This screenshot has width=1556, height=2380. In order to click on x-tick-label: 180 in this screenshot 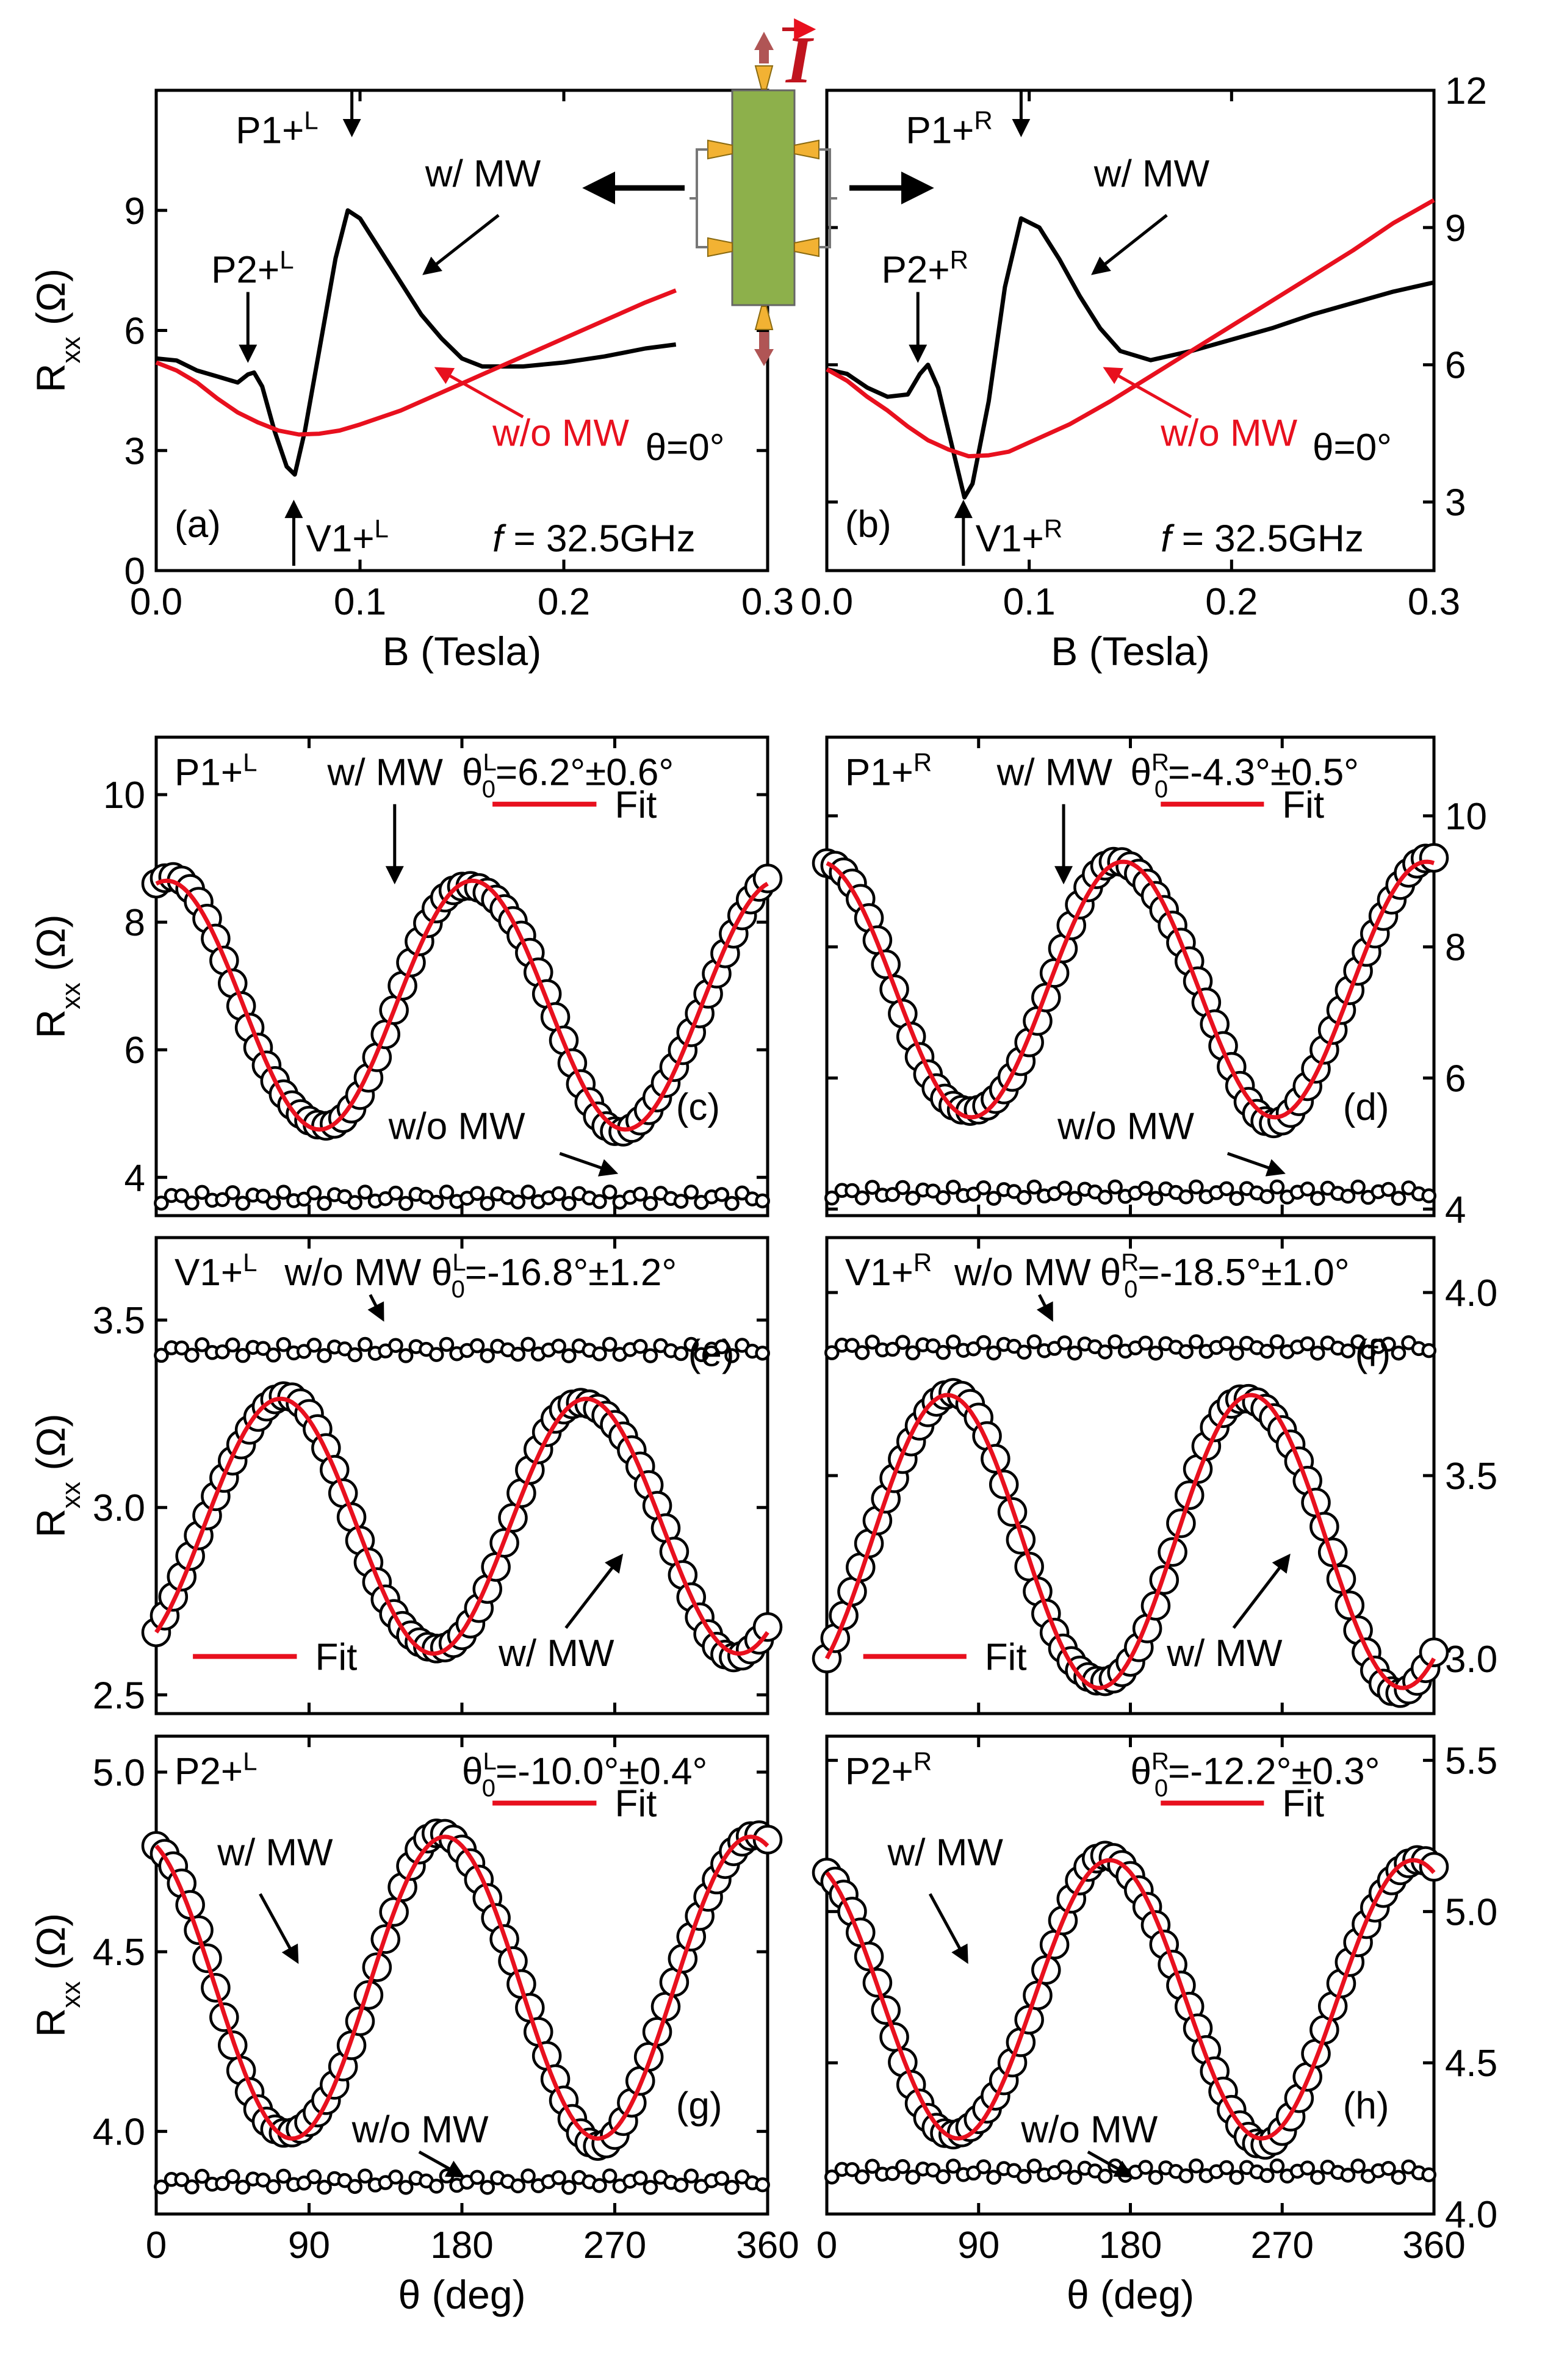, I will do `click(1130, 2245)`.